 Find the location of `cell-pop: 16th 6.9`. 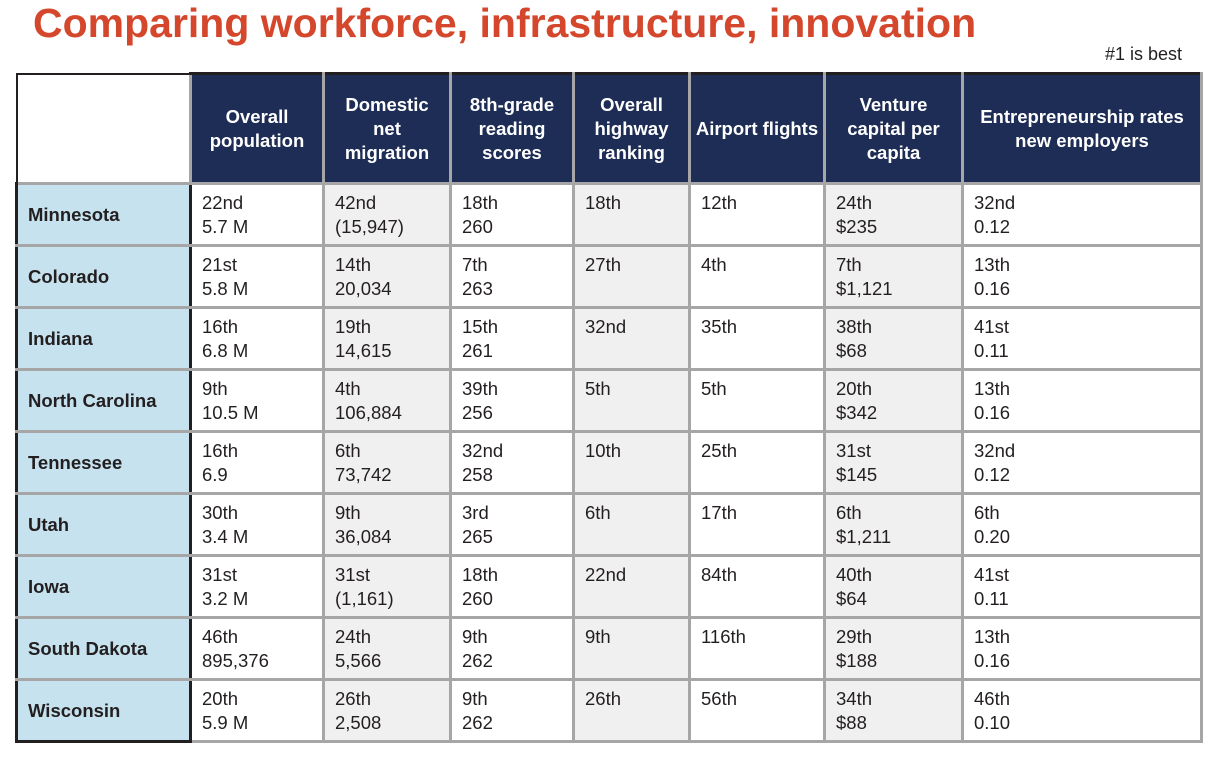

cell-pop: 16th 6.9 is located at coordinates (257, 462).